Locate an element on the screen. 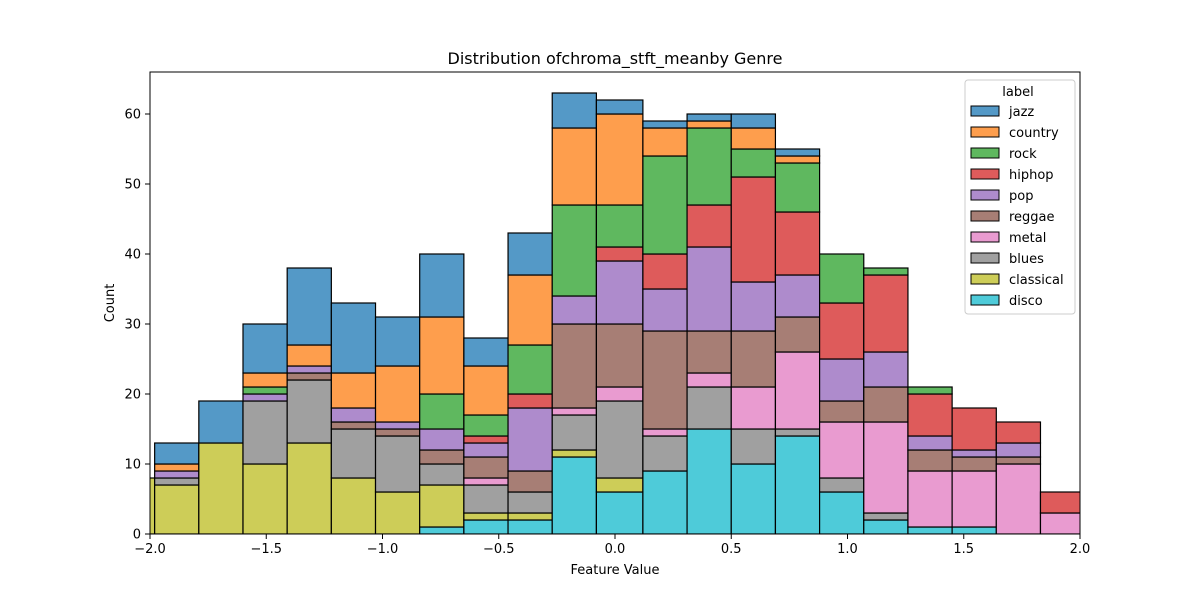 The height and width of the screenshot is (604, 1200). legend-swatch-country is located at coordinates (985, 132).